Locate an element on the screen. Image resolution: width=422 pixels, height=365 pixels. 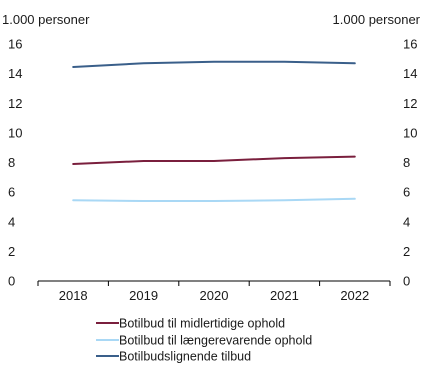
x-tick-label: 2021 is located at coordinates (284, 295).